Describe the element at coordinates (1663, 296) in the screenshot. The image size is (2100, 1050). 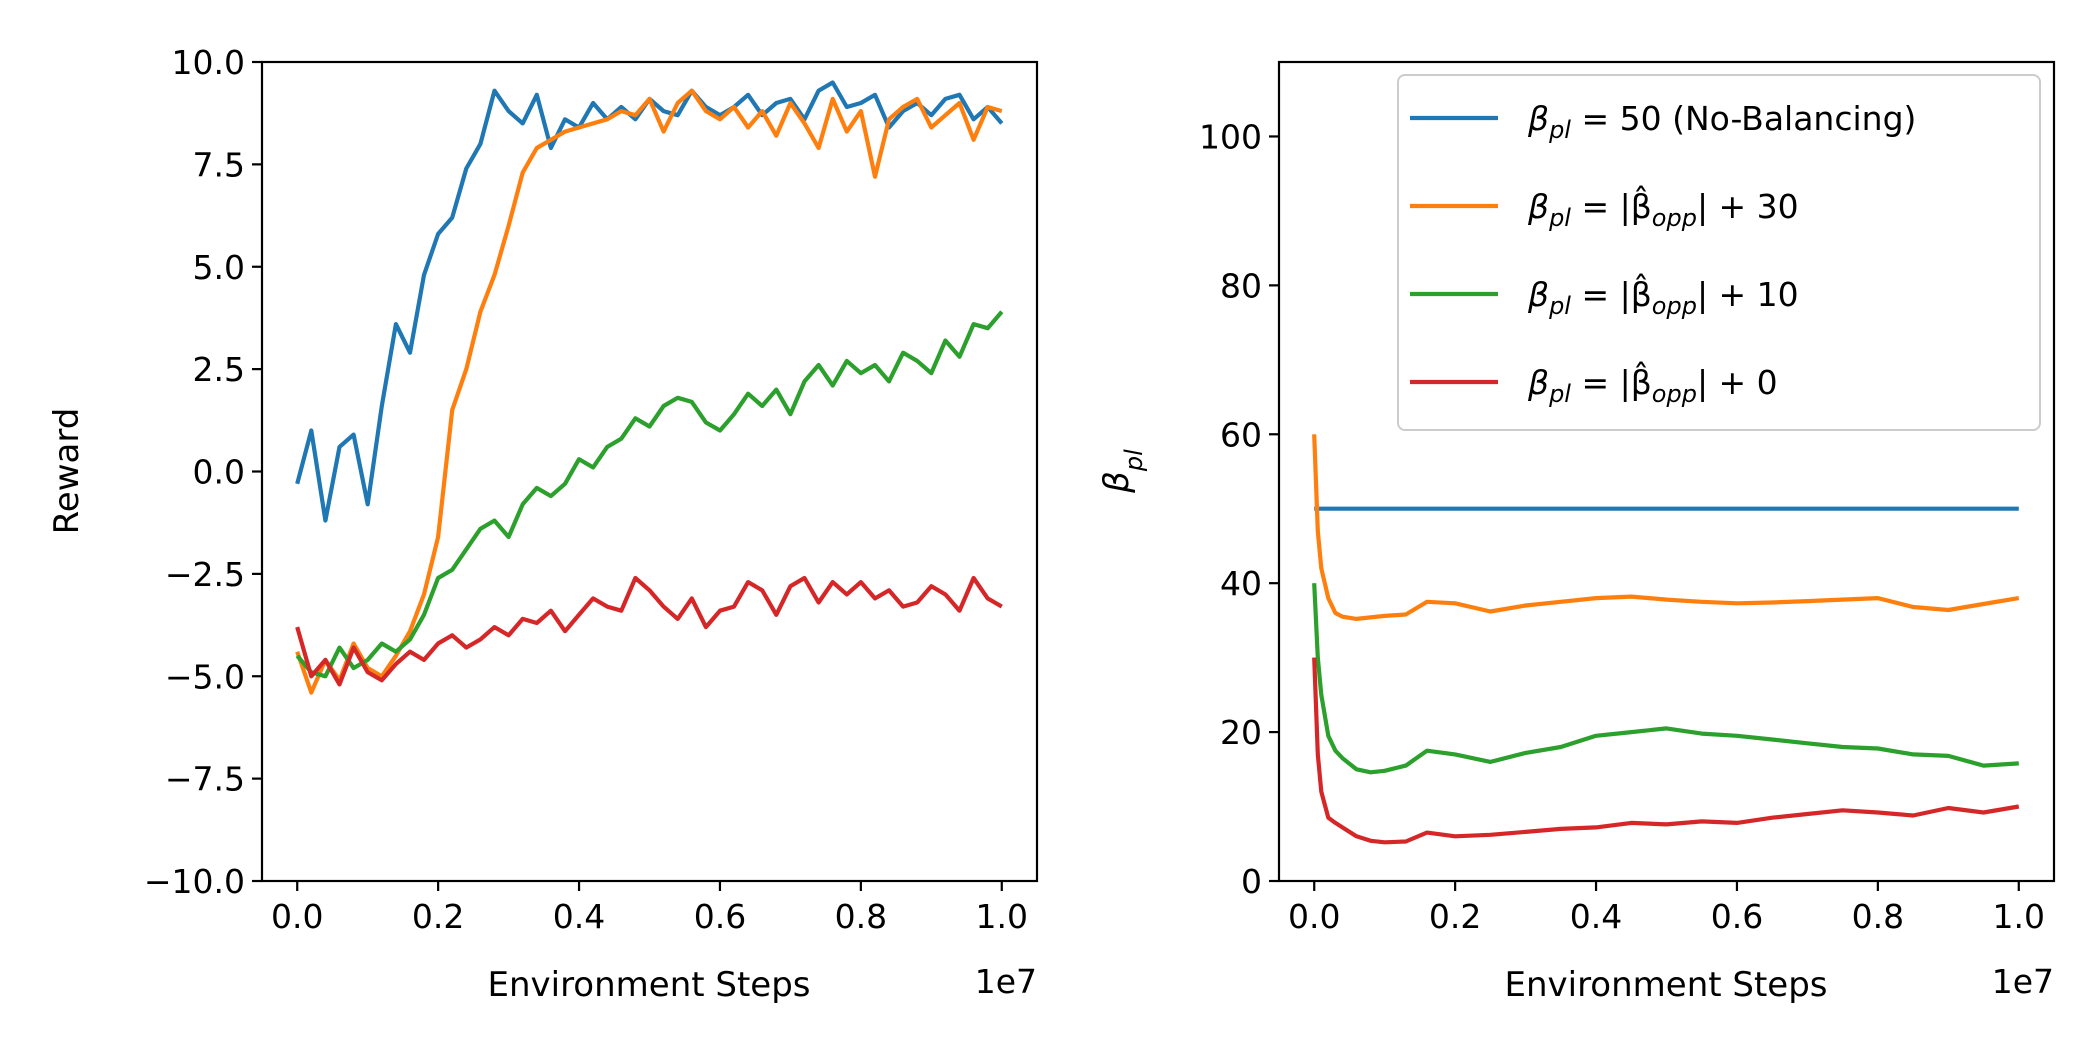
I see `legend-label: βpl = |β̂opp| + 10` at that location.